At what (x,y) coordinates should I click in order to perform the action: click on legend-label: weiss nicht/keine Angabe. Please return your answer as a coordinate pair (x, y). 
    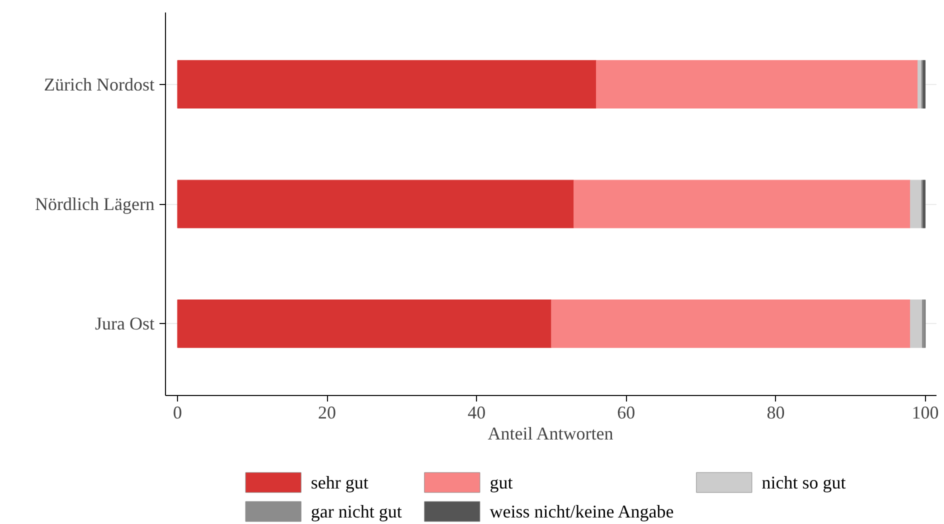
    Looking at the image, I should click on (582, 512).